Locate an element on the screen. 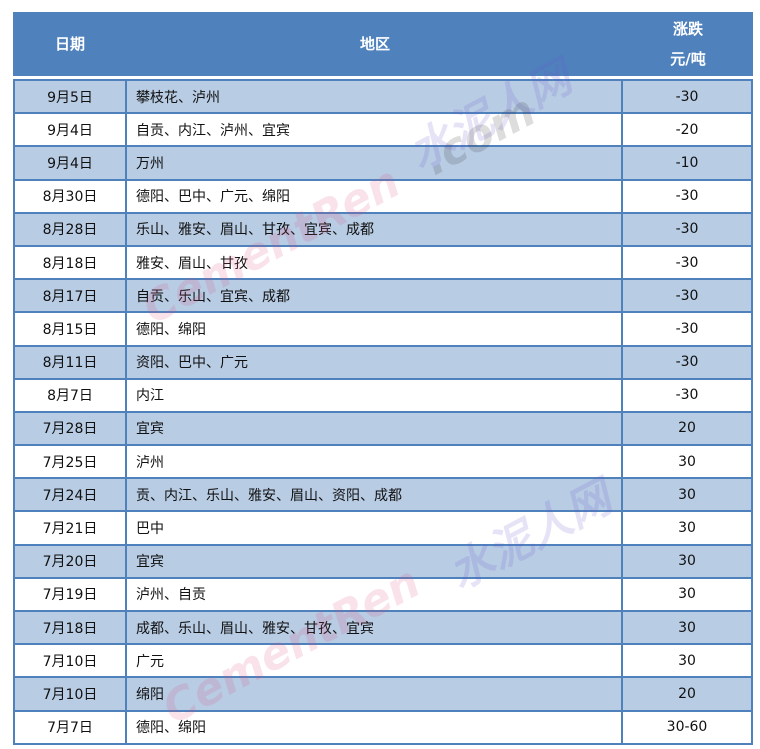 The height and width of the screenshot is (749, 760). table-row: 7月7日 德阳、绵阳 30-60 is located at coordinates (383, 726).